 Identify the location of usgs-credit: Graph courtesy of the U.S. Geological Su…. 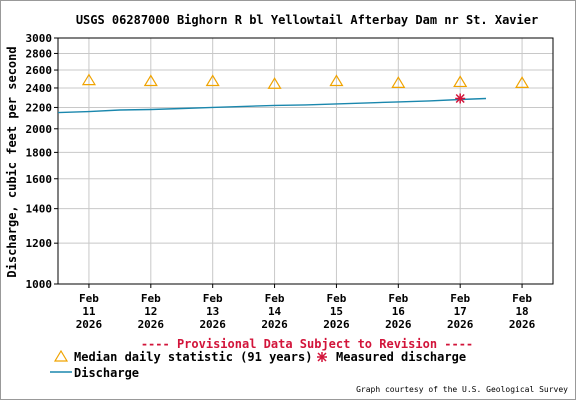
(462, 389).